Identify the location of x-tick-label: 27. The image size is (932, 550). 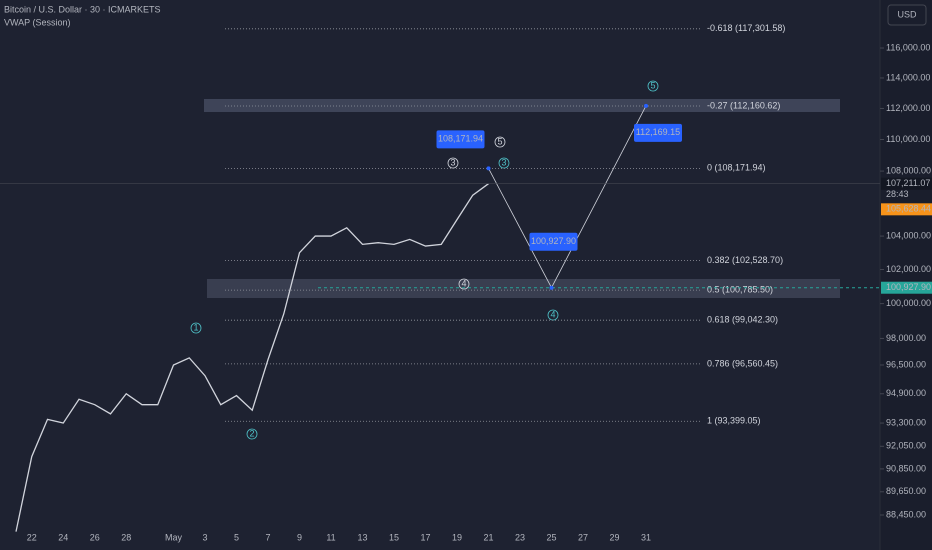
(583, 537).